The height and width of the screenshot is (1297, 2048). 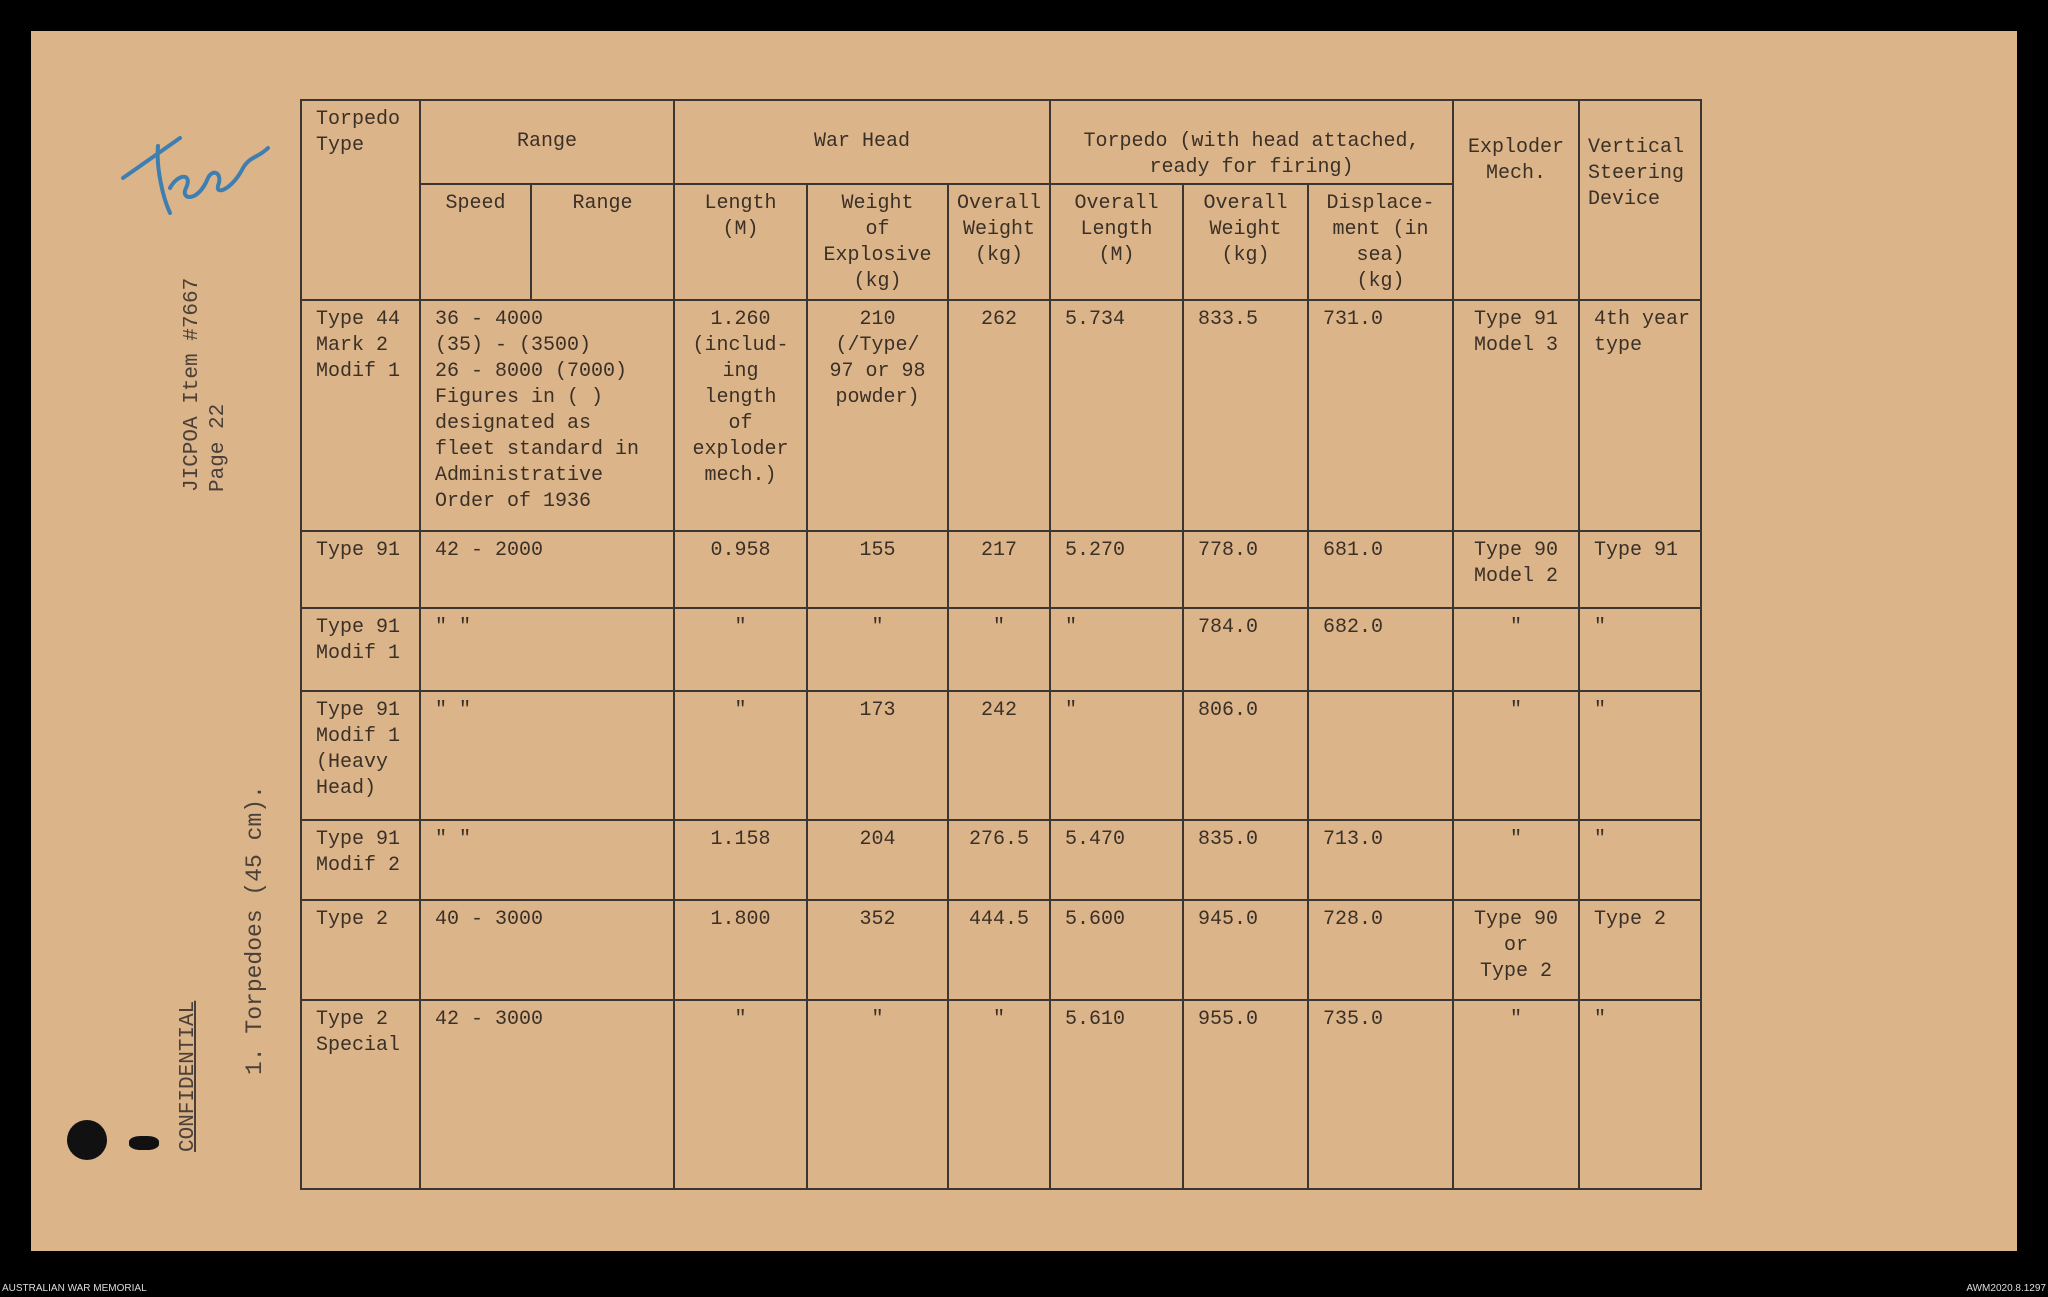 What do you see at coordinates (877, 569) in the screenshot?
I see `cell-explosive-weight: 155` at bounding box center [877, 569].